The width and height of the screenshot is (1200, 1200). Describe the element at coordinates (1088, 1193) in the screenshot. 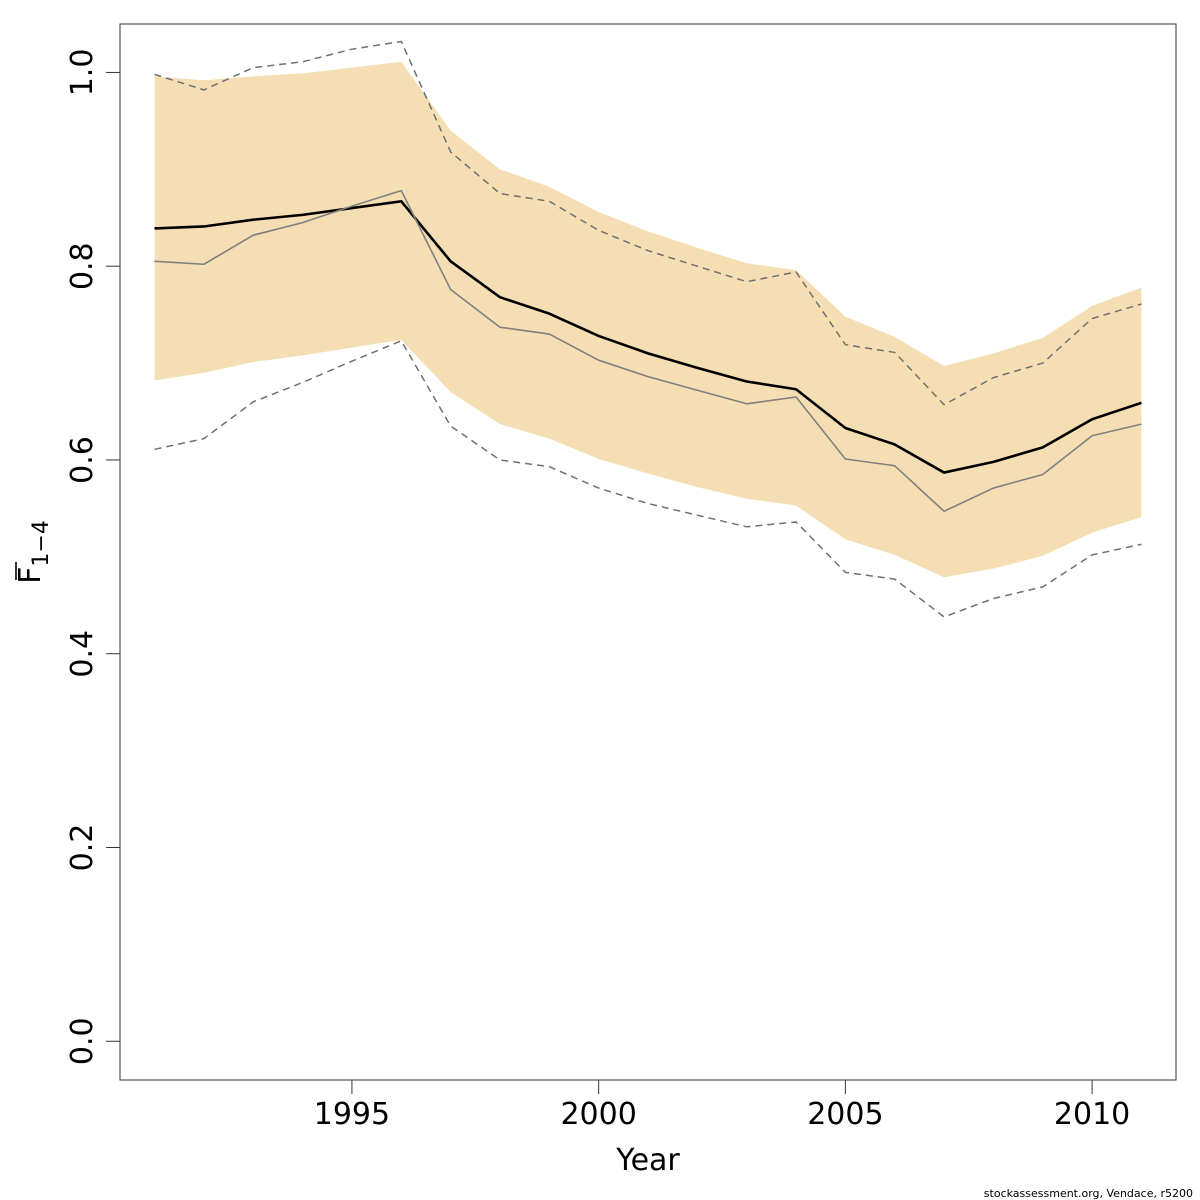

I see `footer-text: stockassessment.org, Vendace, r5200` at that location.